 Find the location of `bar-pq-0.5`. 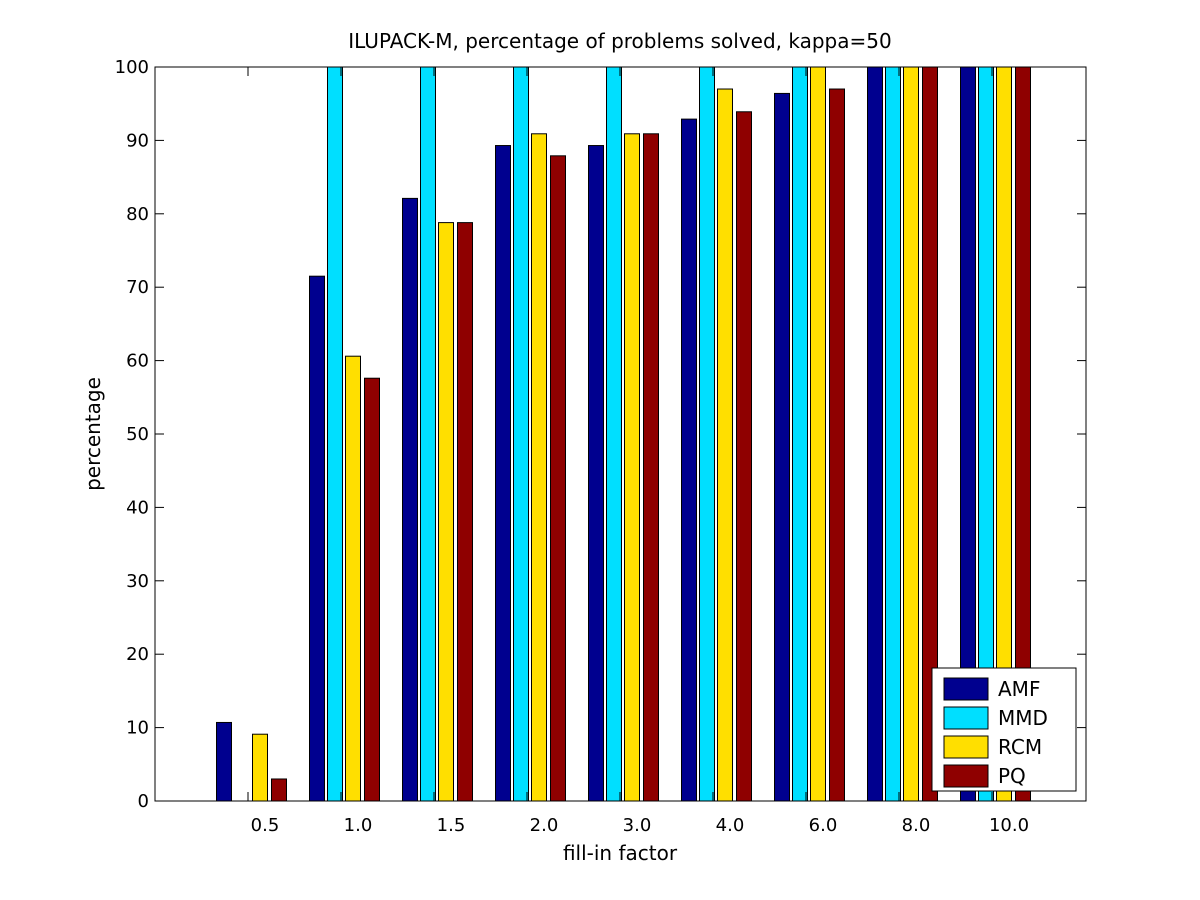

bar-pq-0.5 is located at coordinates (279, 790).